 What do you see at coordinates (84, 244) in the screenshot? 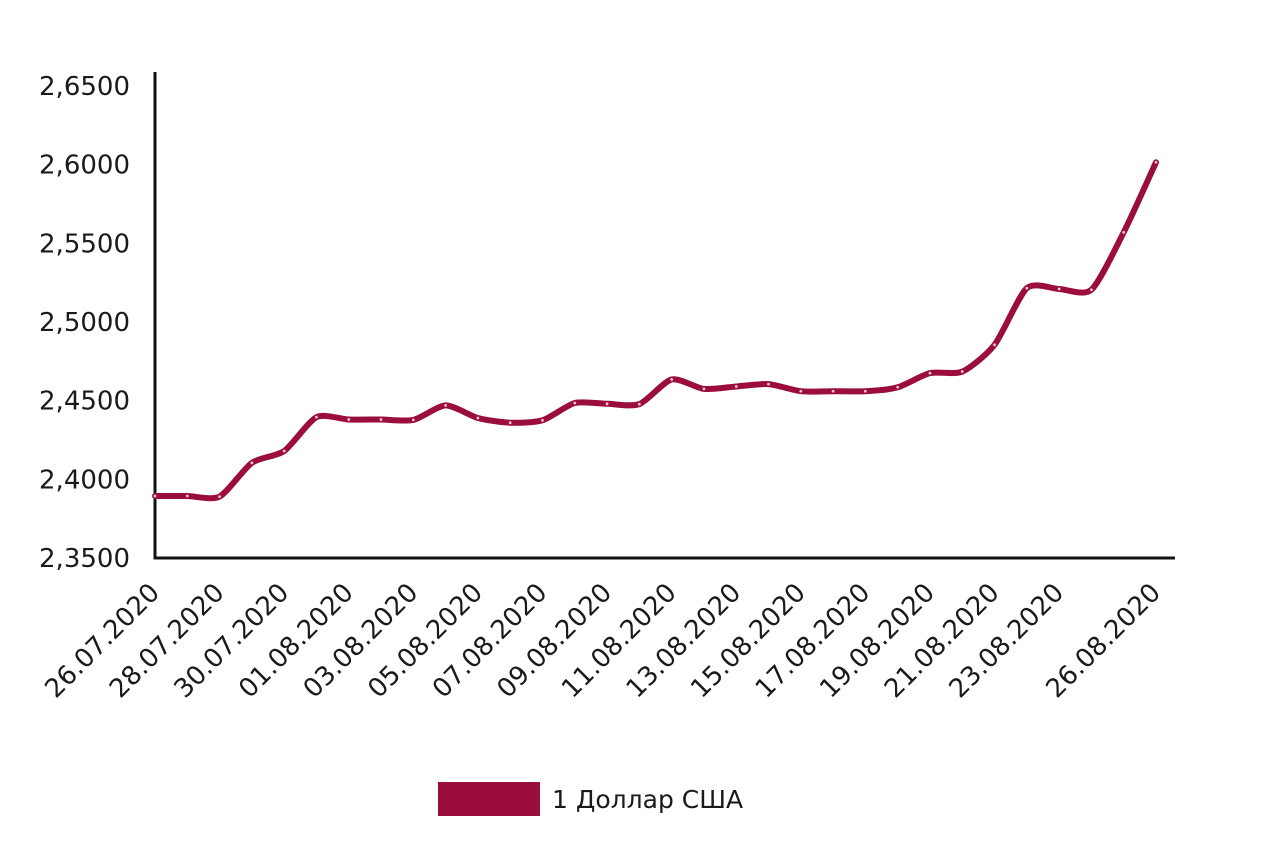
I see `y-tick-label: 2,5500` at bounding box center [84, 244].